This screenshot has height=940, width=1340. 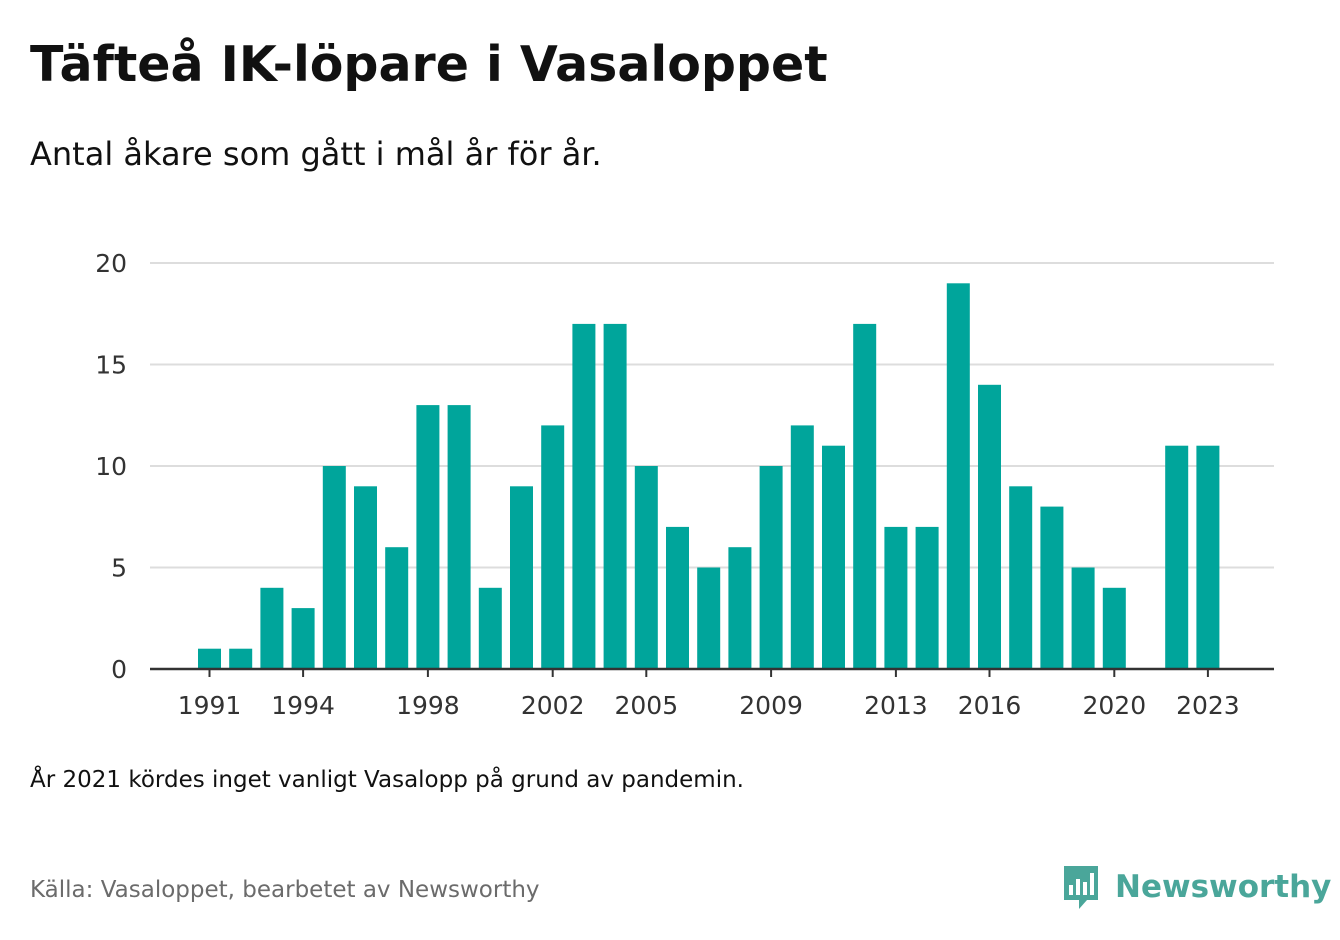 I want to click on x-tick-label: 2009, so click(x=771, y=705).